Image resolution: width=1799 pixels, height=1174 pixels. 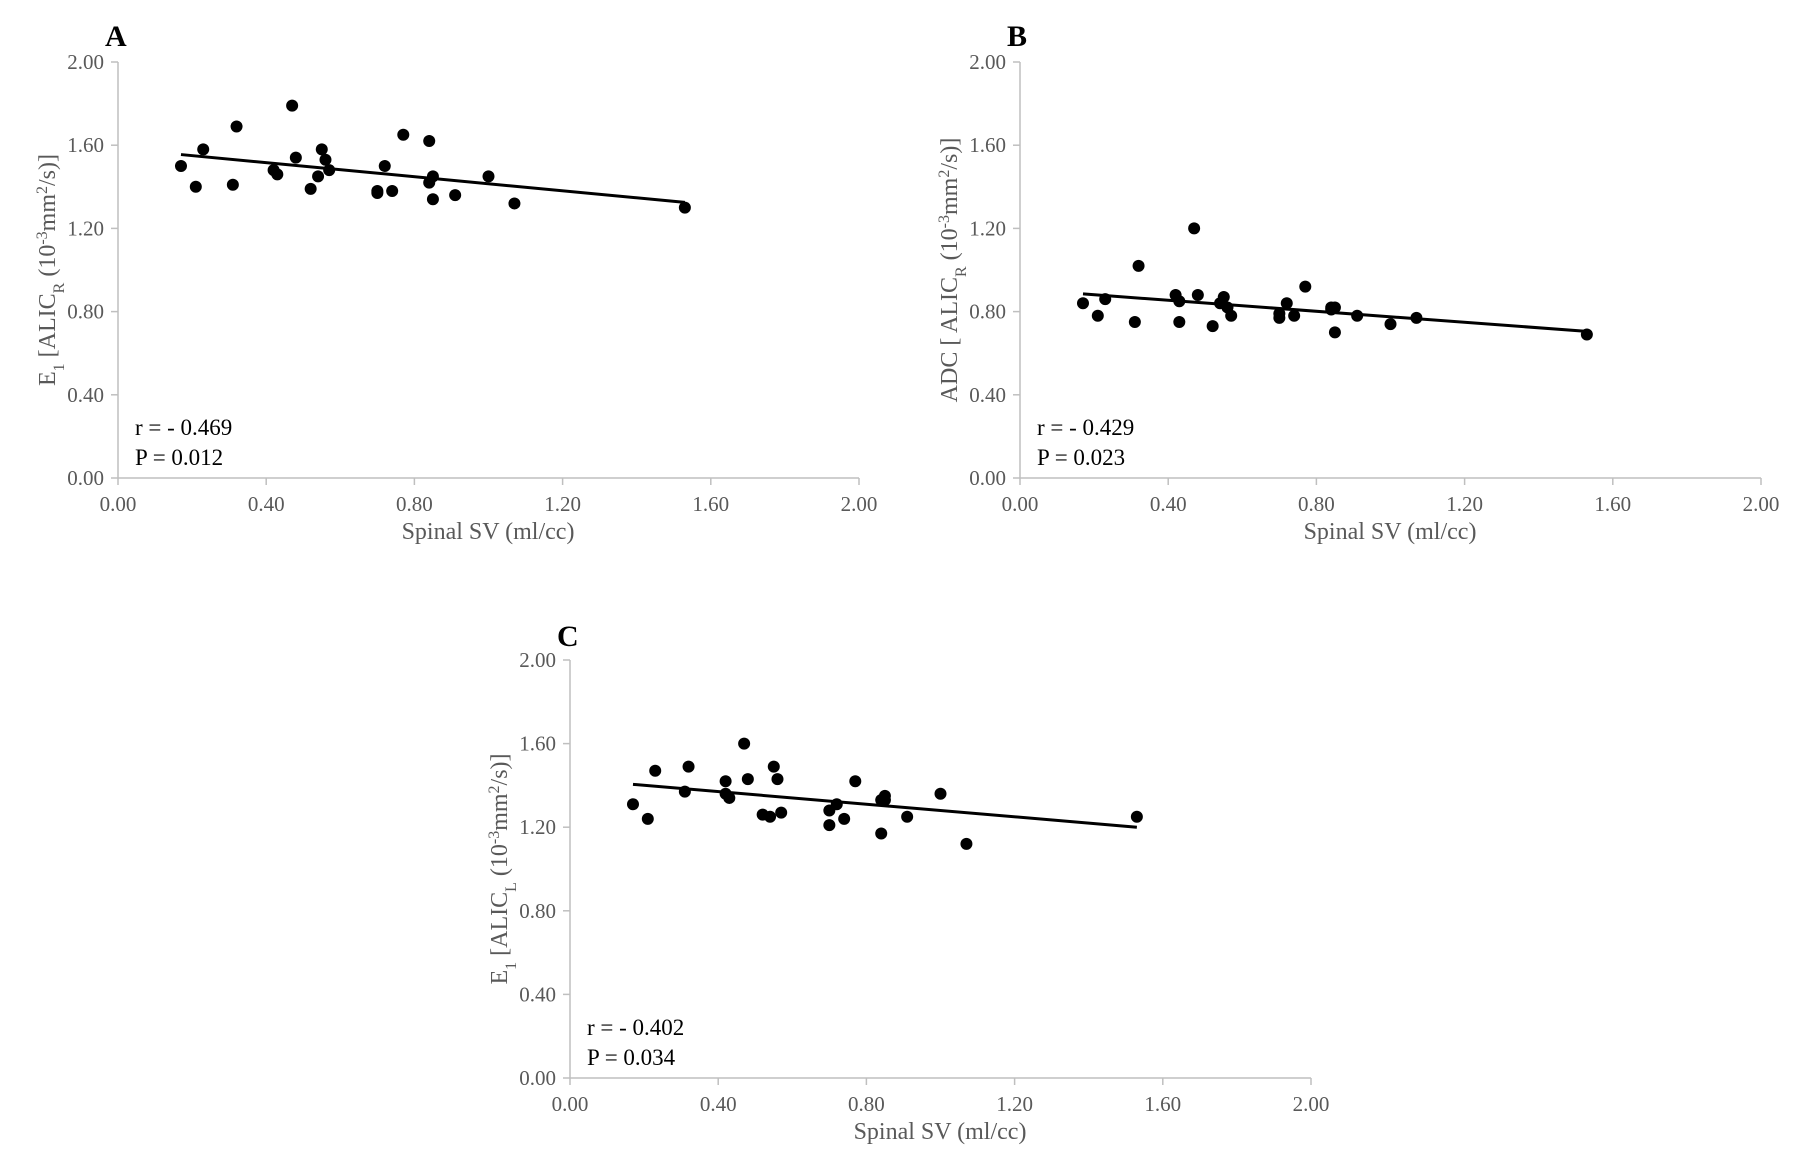 I want to click on stat-r: r = - 0.402, so click(x=635, y=1027).